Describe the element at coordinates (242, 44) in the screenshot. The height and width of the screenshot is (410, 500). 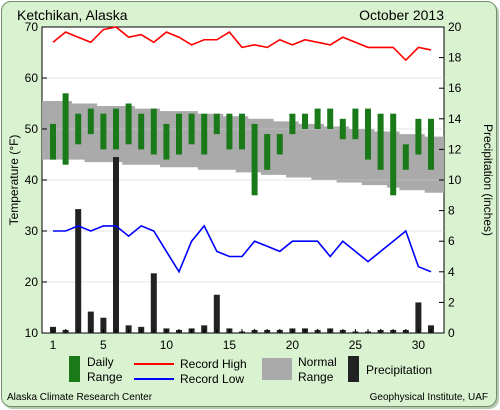
I see `record-high-line` at that location.